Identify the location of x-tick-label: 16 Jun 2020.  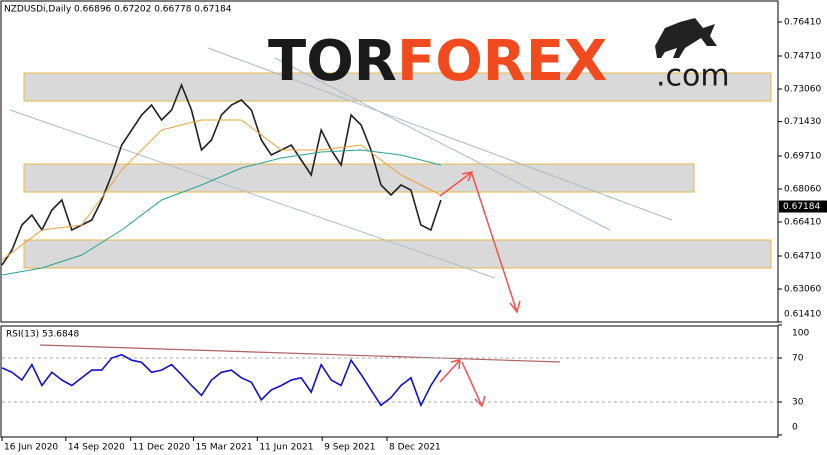
(31, 448).